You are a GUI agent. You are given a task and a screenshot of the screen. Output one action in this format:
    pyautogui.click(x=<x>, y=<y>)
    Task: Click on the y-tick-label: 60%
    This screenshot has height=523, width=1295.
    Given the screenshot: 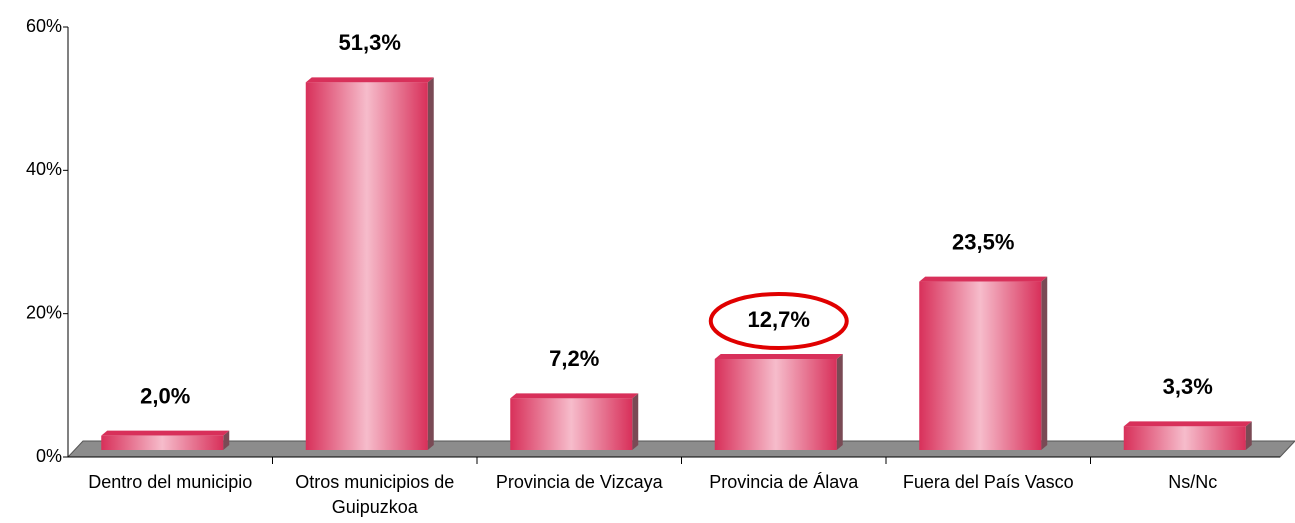 What is the action you would take?
    pyautogui.click(x=44, y=26)
    